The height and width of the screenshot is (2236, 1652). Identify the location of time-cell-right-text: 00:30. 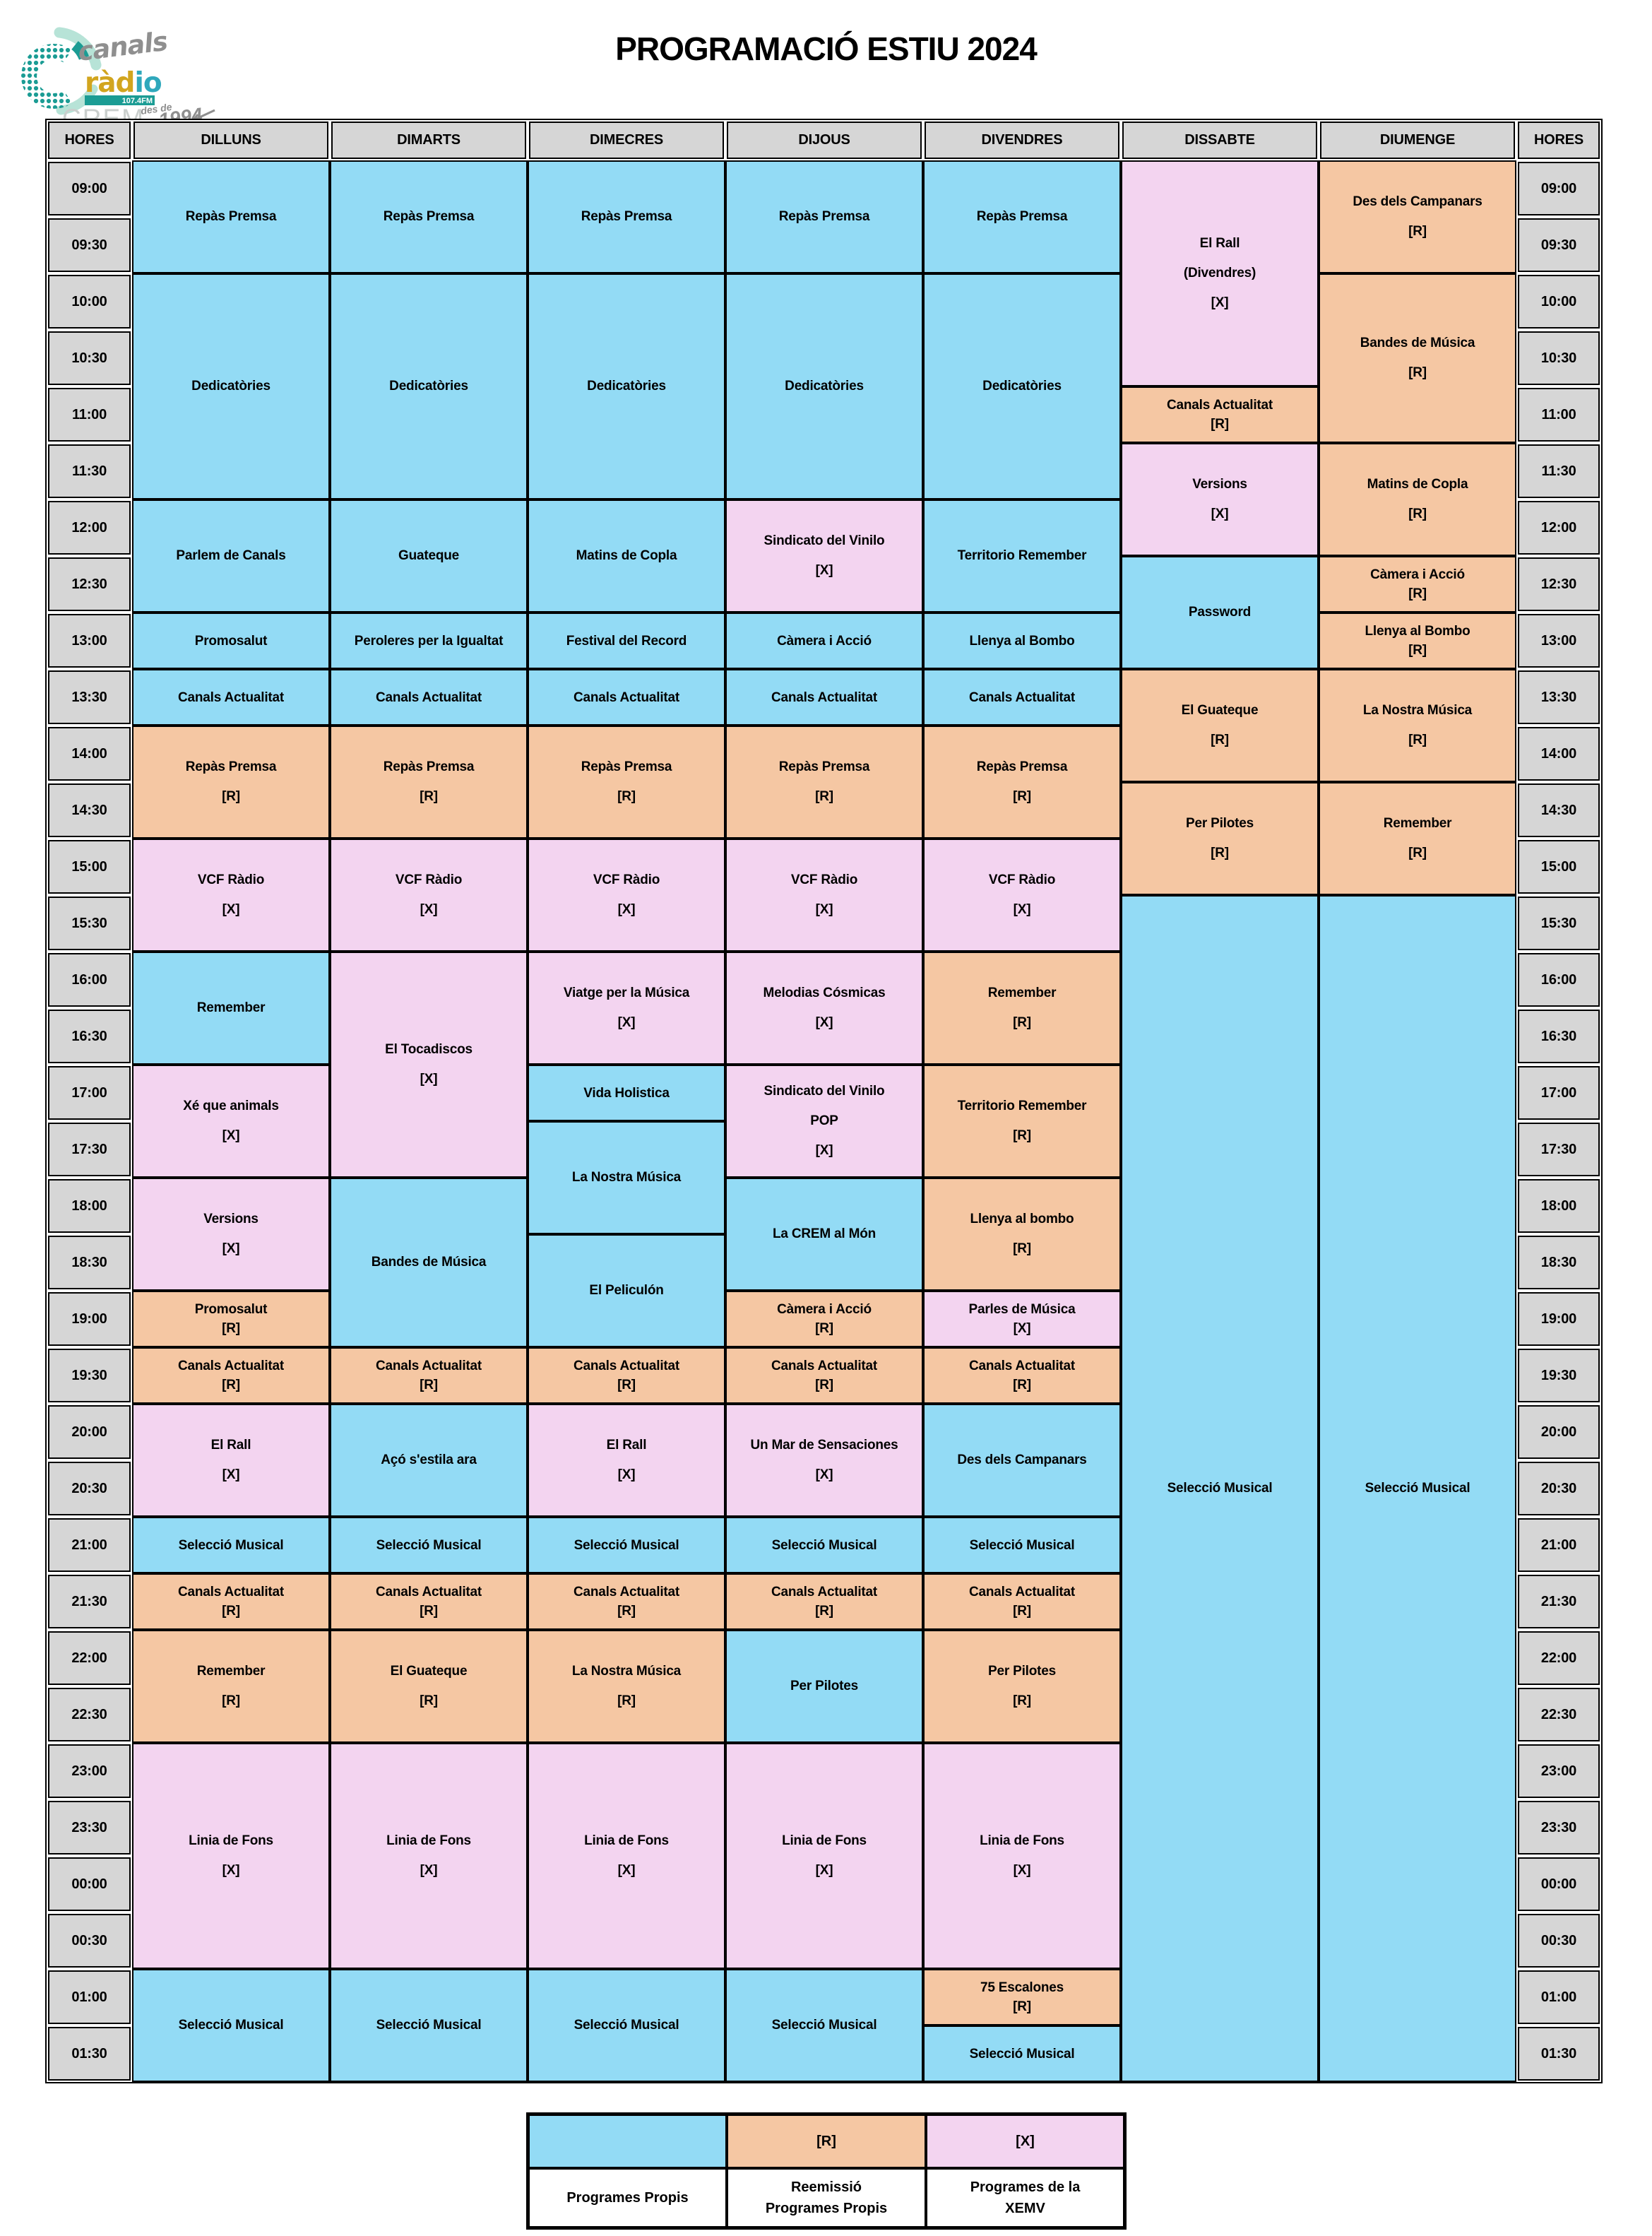
(1559, 1940).